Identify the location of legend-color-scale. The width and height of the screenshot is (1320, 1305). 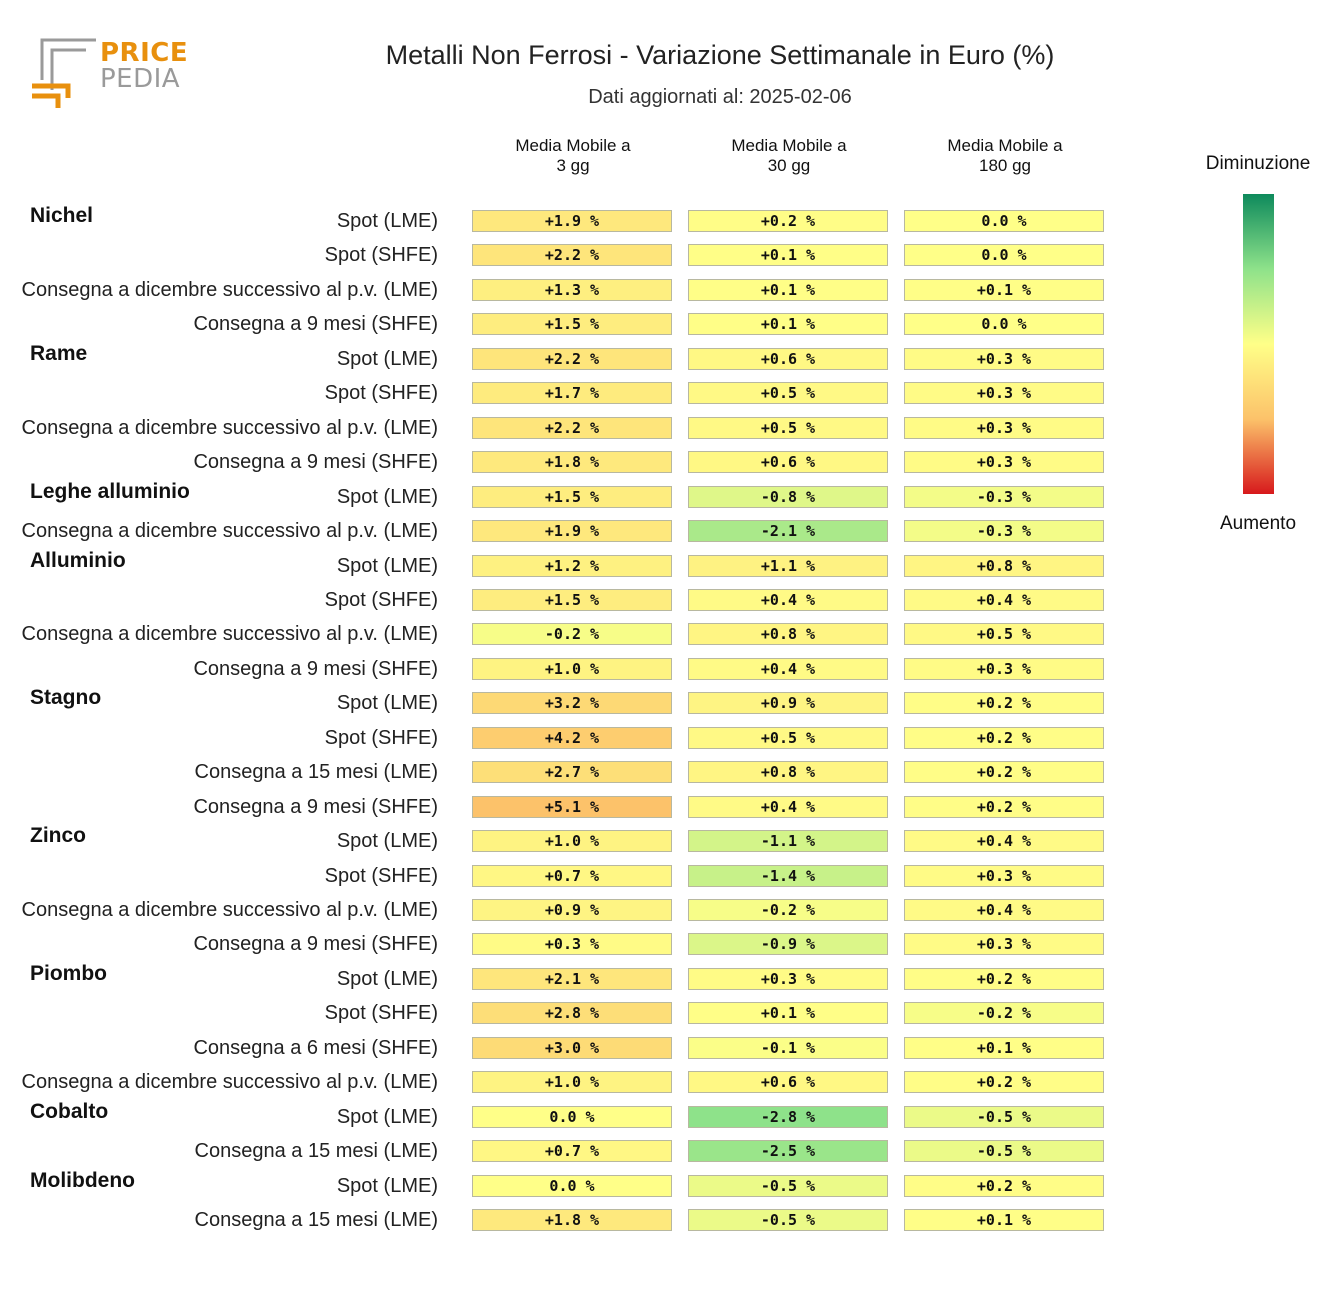
(1258, 344).